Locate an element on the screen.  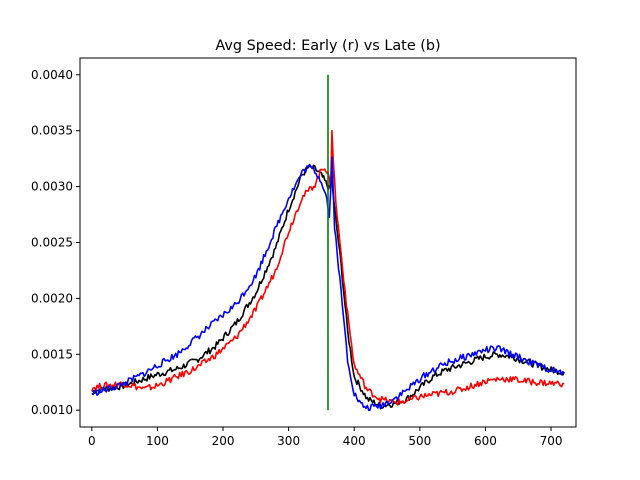
y-tick-label: 0.0035 is located at coordinates (52, 131).